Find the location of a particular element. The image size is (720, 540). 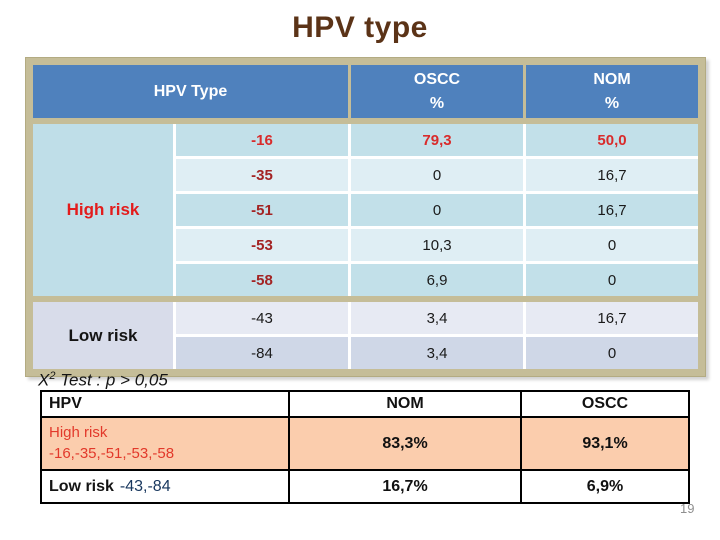

header-nom-label: NOM is located at coordinates (612, 80).